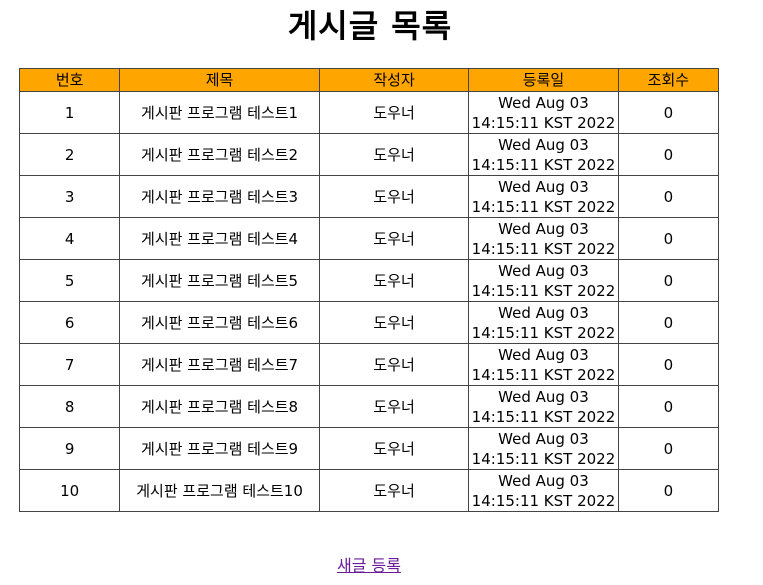 Image resolution: width=763 pixels, height=585 pixels. What do you see at coordinates (69, 80) in the screenshot?
I see `header-number: 번호` at bounding box center [69, 80].